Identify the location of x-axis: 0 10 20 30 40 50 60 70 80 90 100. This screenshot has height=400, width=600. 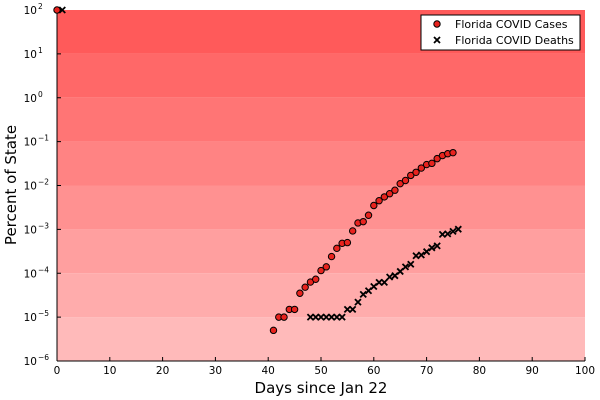
(324, 367).